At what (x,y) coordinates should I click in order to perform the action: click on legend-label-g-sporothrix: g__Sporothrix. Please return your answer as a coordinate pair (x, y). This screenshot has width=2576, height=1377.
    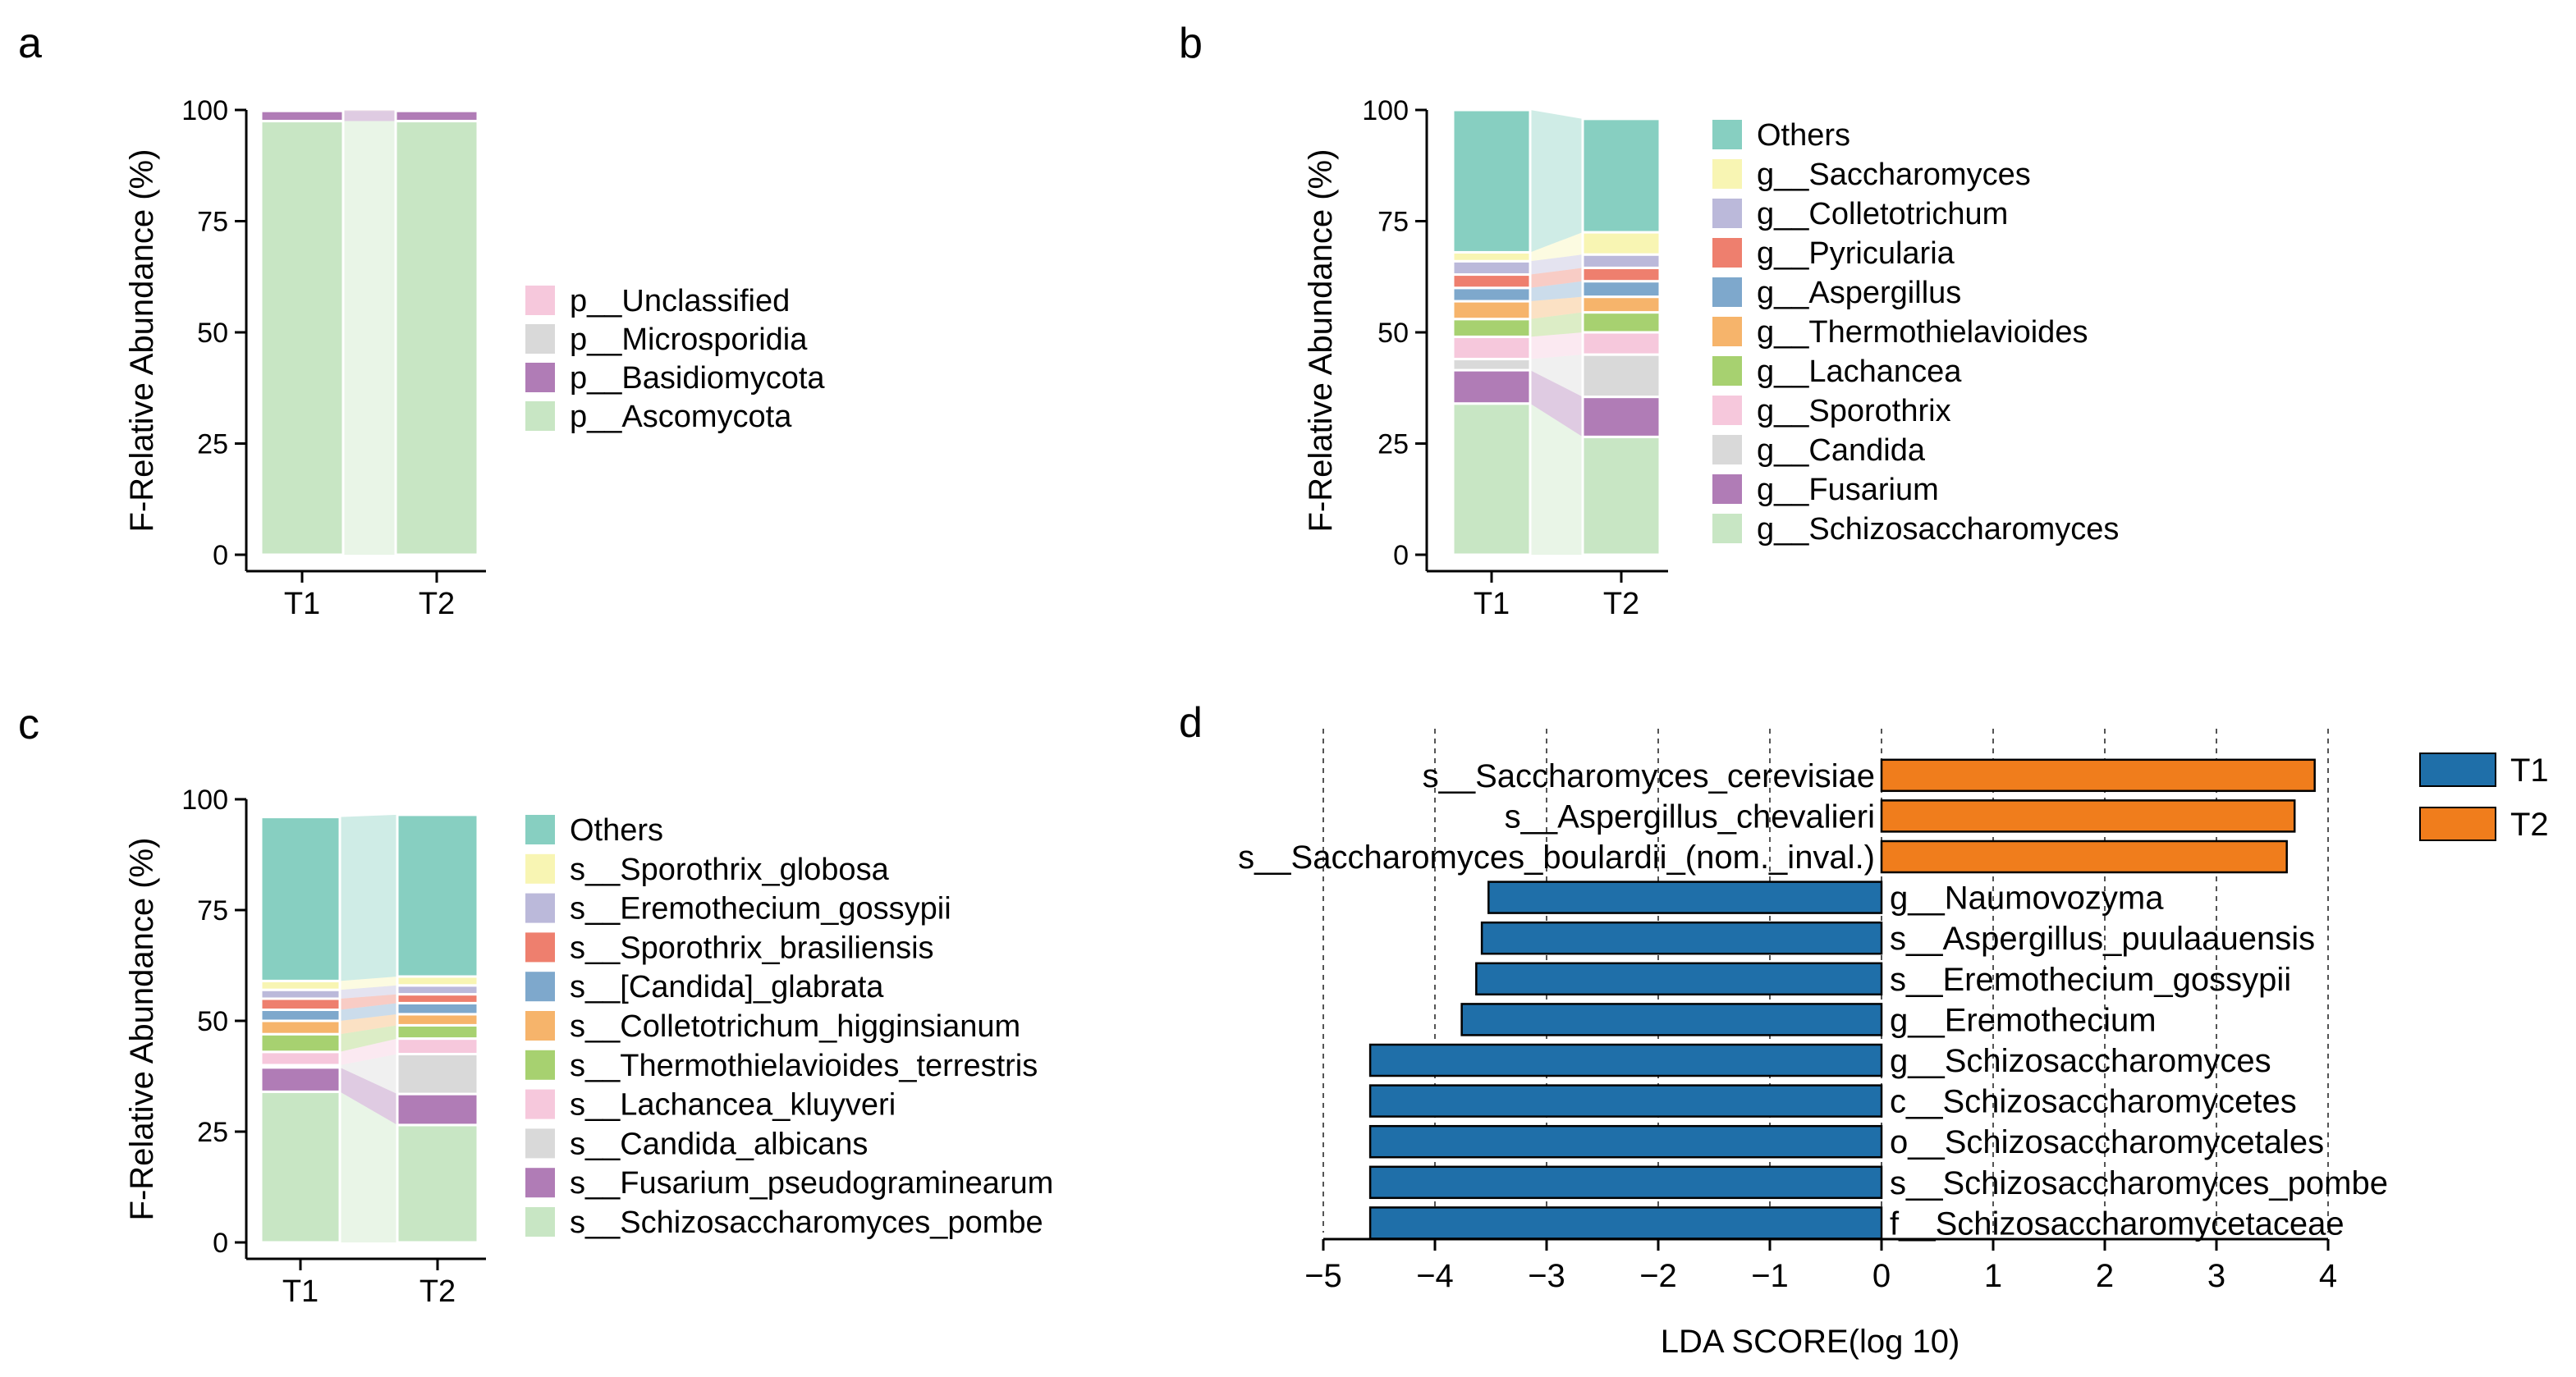
    Looking at the image, I should click on (1854, 411).